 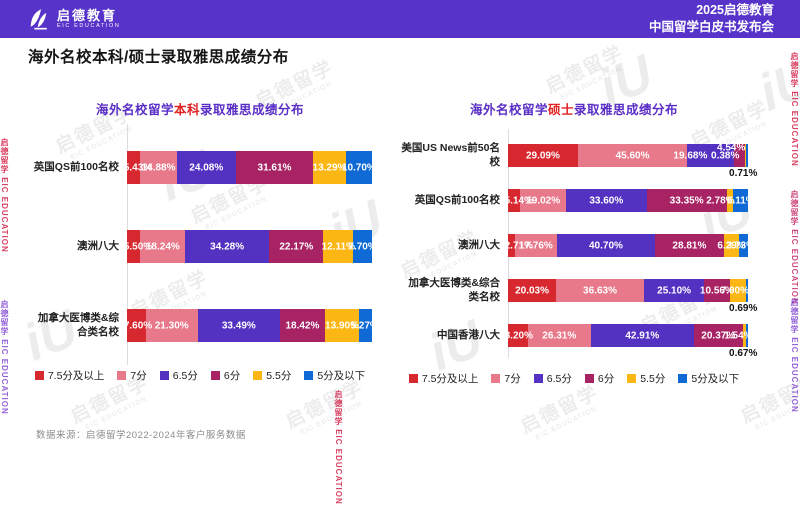 I want to click on legend-item: 5.5分, so click(x=646, y=378).